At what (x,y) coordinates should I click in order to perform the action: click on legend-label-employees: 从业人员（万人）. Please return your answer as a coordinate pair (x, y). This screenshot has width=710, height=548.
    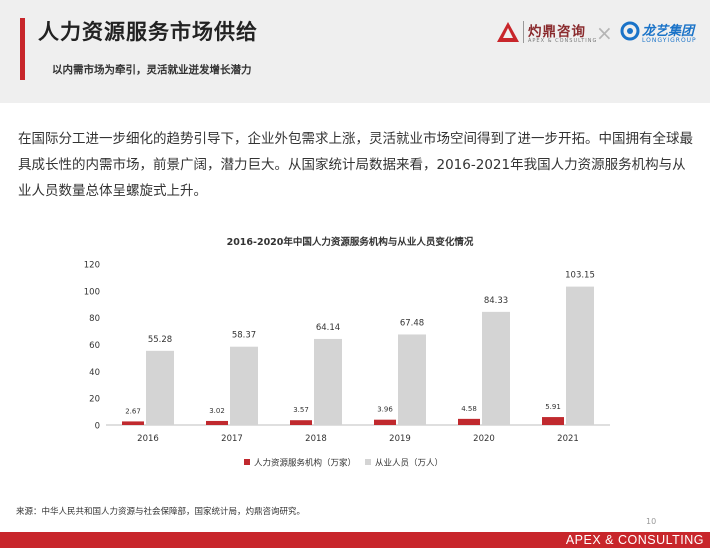
    Looking at the image, I should click on (409, 463).